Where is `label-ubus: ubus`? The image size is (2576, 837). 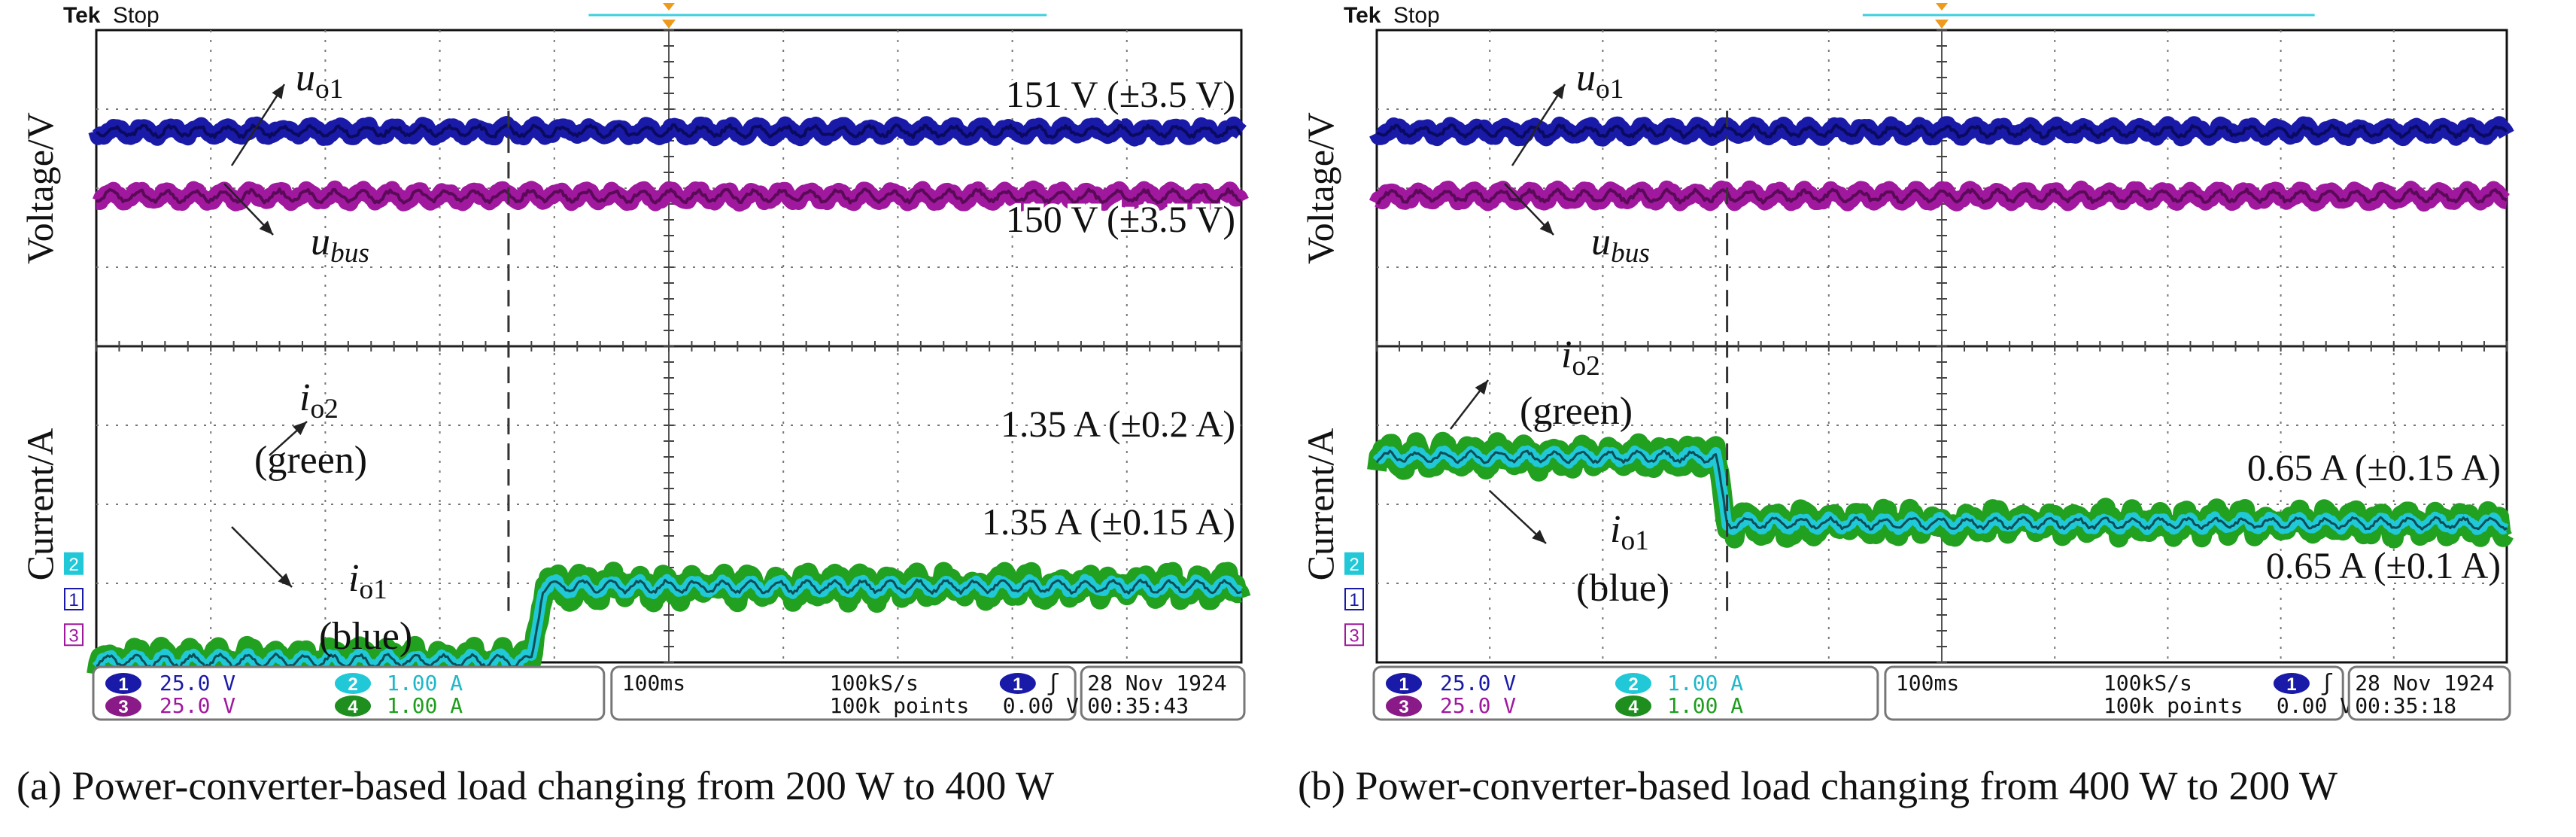
label-ubus: ubus is located at coordinates (1620, 245).